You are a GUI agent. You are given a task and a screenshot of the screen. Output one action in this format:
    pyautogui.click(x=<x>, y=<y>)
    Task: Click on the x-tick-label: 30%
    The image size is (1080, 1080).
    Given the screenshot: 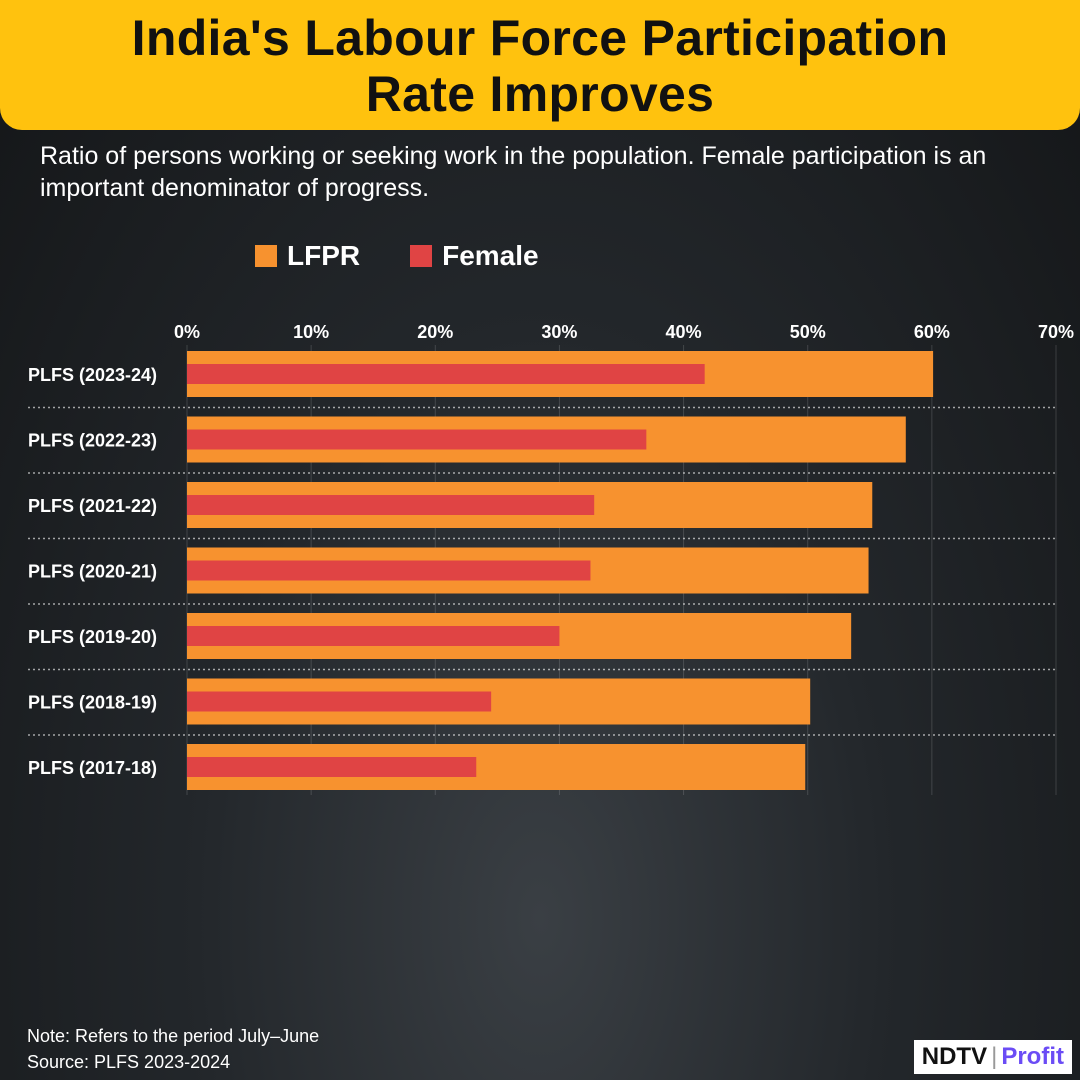 What is the action you would take?
    pyautogui.click(x=559, y=332)
    